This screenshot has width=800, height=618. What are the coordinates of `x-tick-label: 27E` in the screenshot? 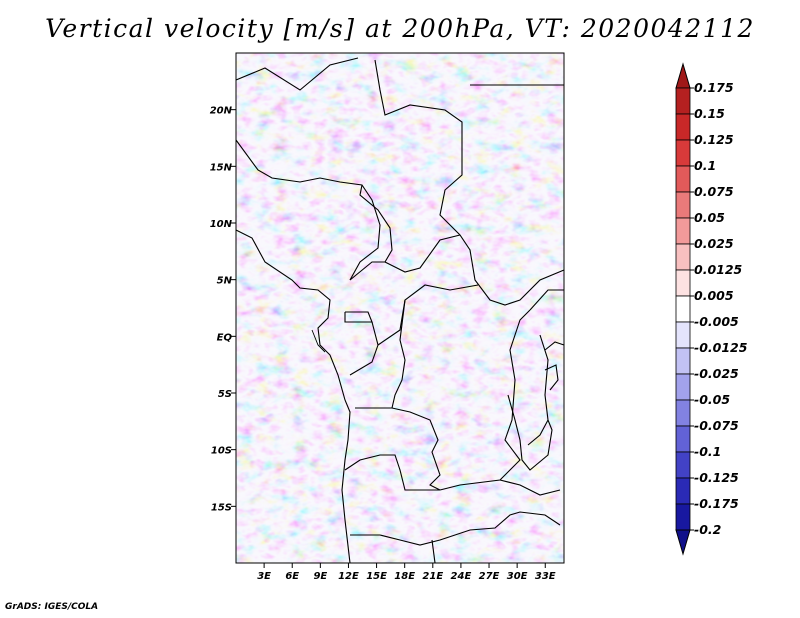 It's located at (489, 576).